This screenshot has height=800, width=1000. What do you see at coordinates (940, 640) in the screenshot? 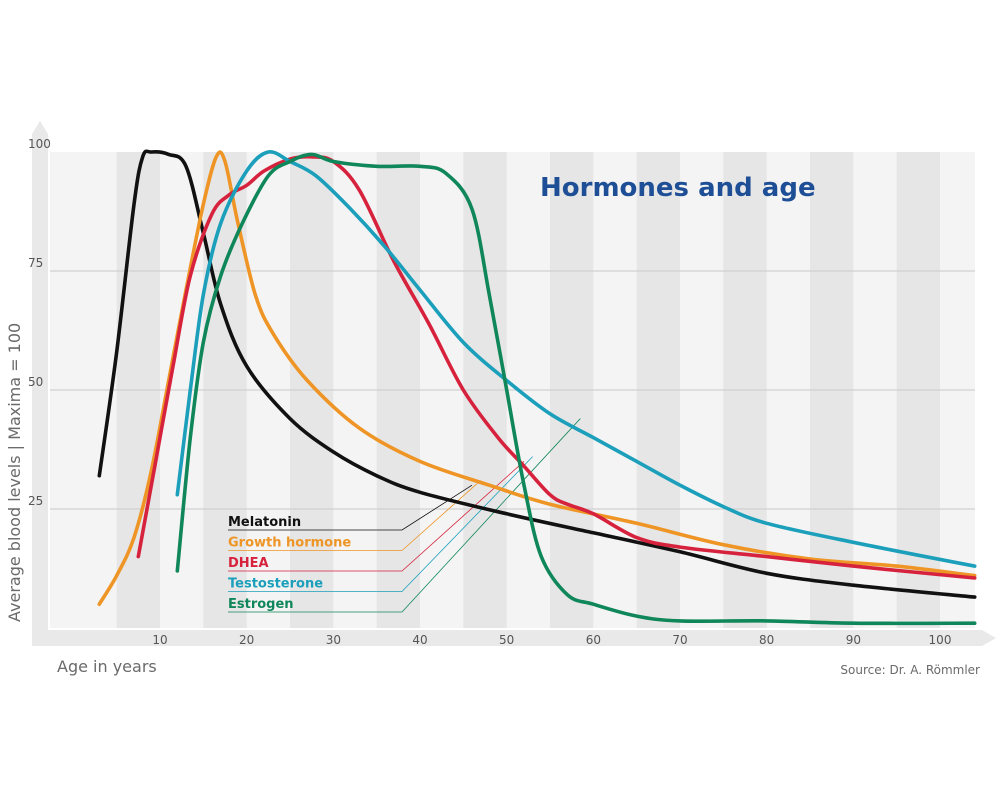
I see `x-tick-label-100: 100` at bounding box center [940, 640].